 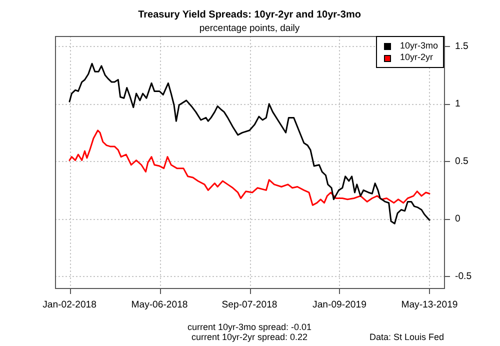 I want to click on y-tick-label: 1, so click(x=457, y=104).